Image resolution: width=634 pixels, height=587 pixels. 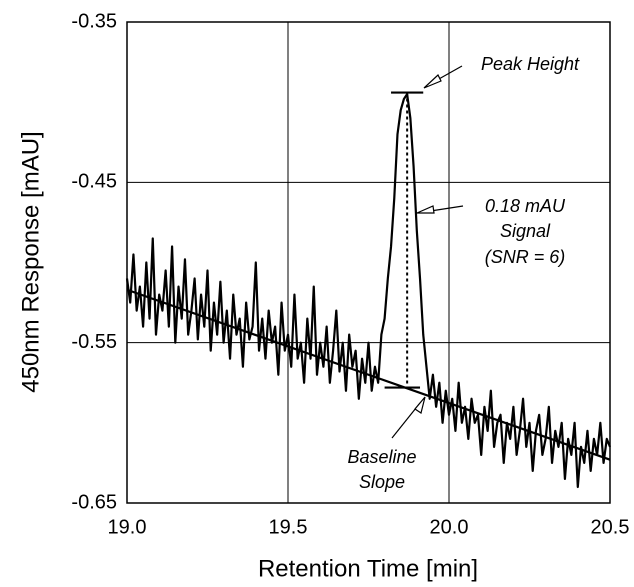 What do you see at coordinates (94, 502) in the screenshot?
I see `y-tick-label: -0.65` at bounding box center [94, 502].